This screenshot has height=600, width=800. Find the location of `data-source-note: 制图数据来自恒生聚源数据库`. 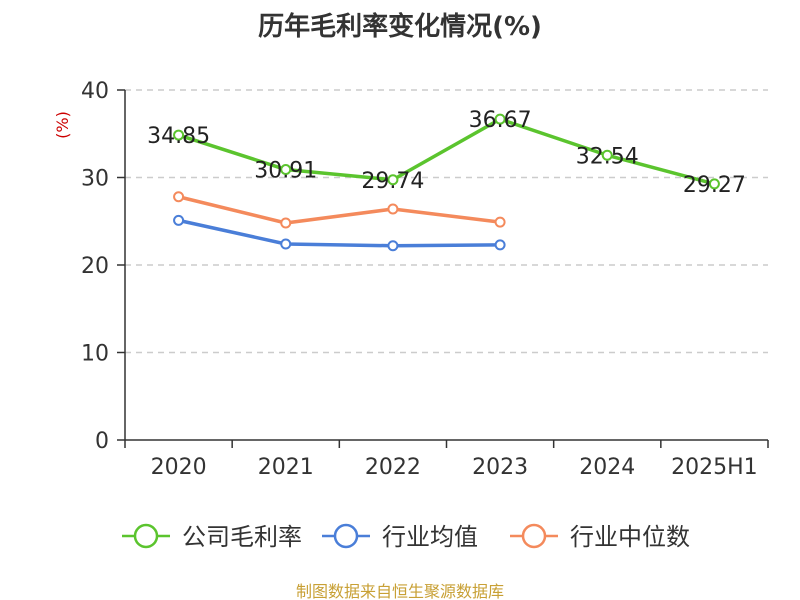

data-source-note: 制图数据来自恒生聚源数据库 is located at coordinates (399, 591).